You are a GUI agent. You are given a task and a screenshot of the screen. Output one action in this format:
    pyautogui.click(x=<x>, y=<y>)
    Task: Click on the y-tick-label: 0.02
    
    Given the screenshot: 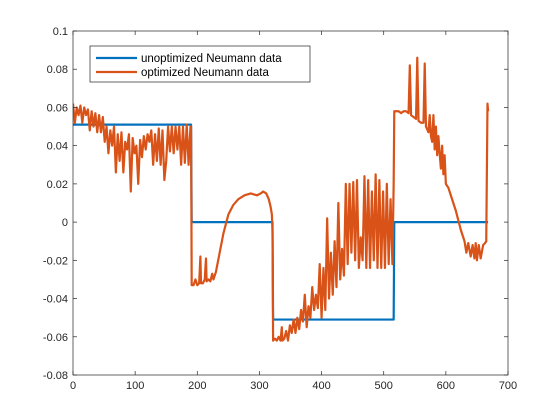 What is the action you would take?
    pyautogui.click(x=57, y=185)
    